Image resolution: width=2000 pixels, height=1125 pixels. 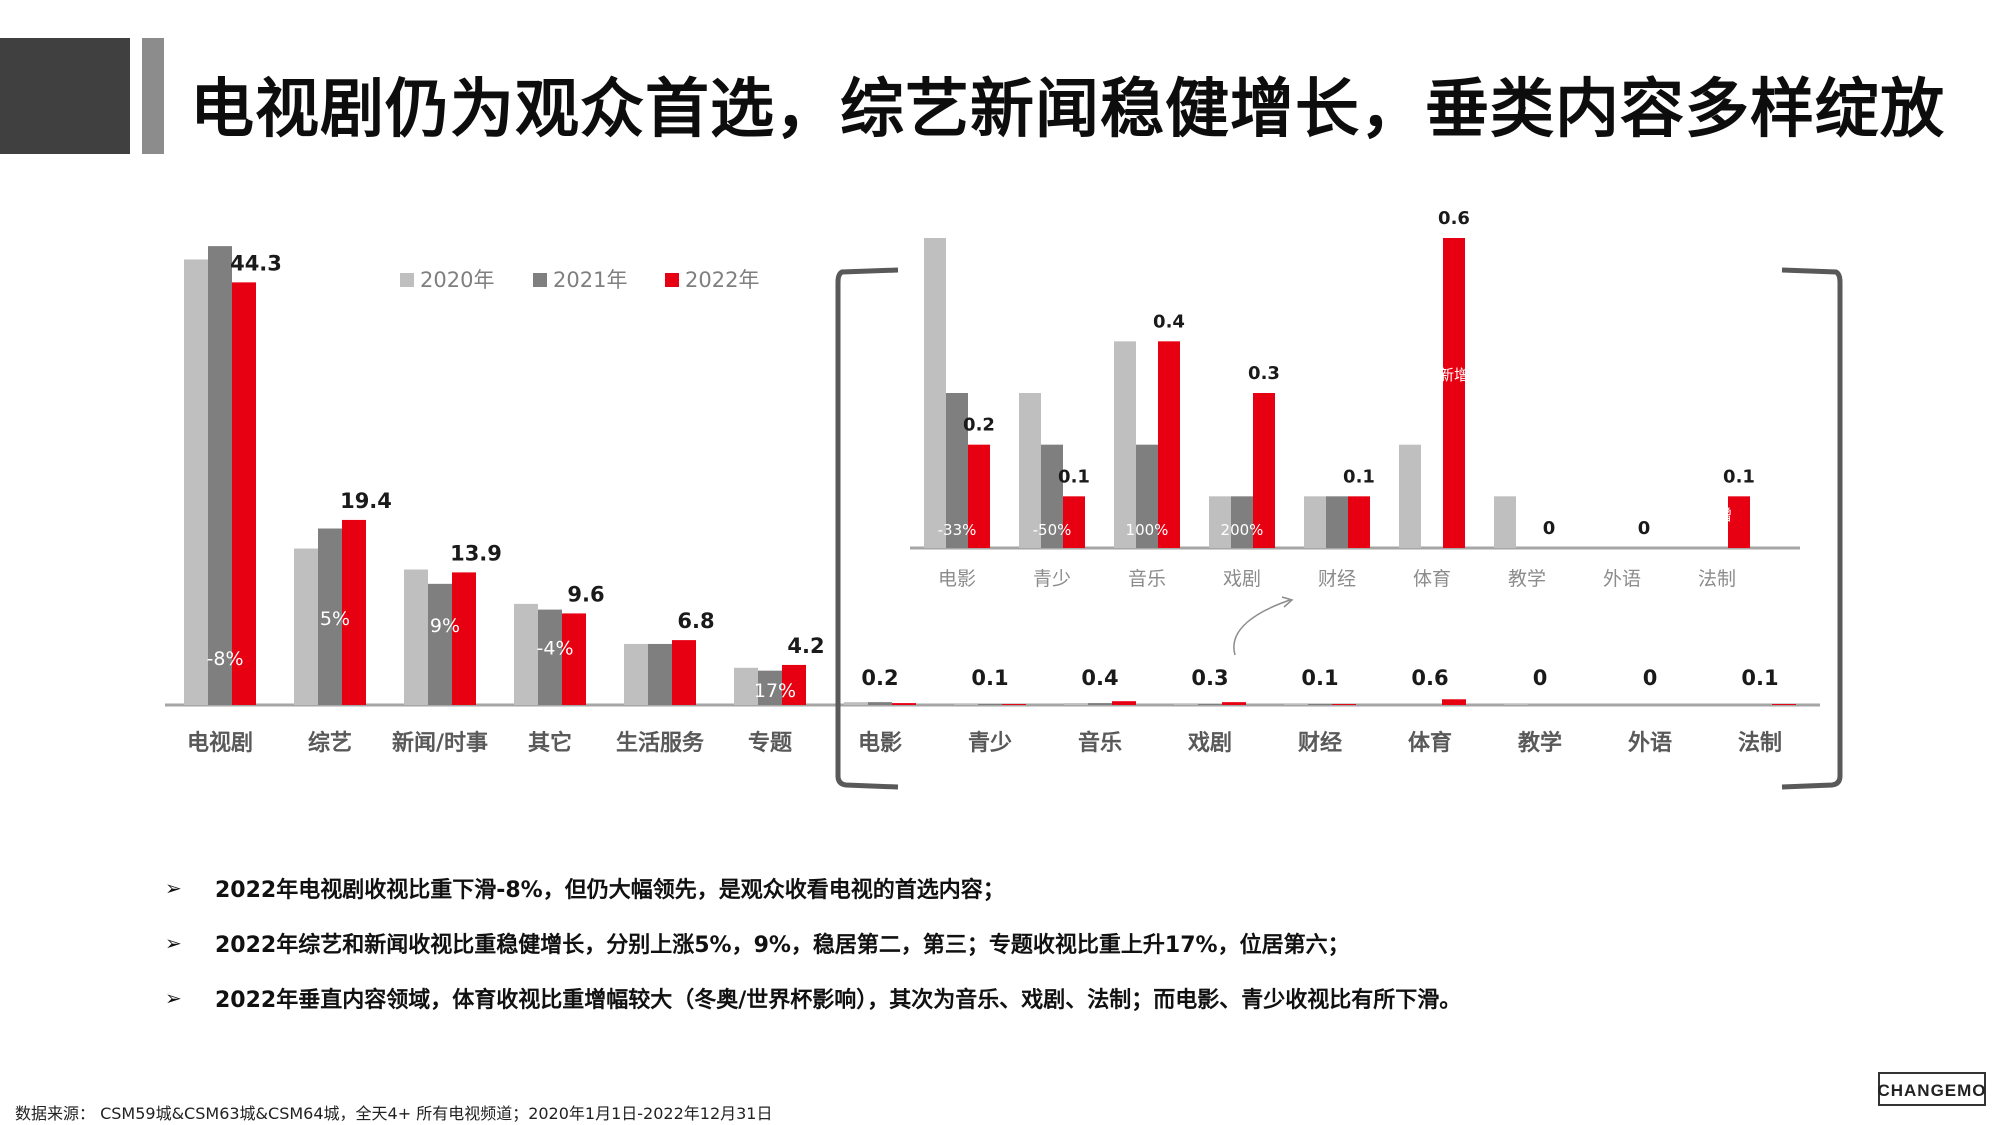 What do you see at coordinates (366, 501) in the screenshot?
I see `data-label: 19.4` at bounding box center [366, 501].